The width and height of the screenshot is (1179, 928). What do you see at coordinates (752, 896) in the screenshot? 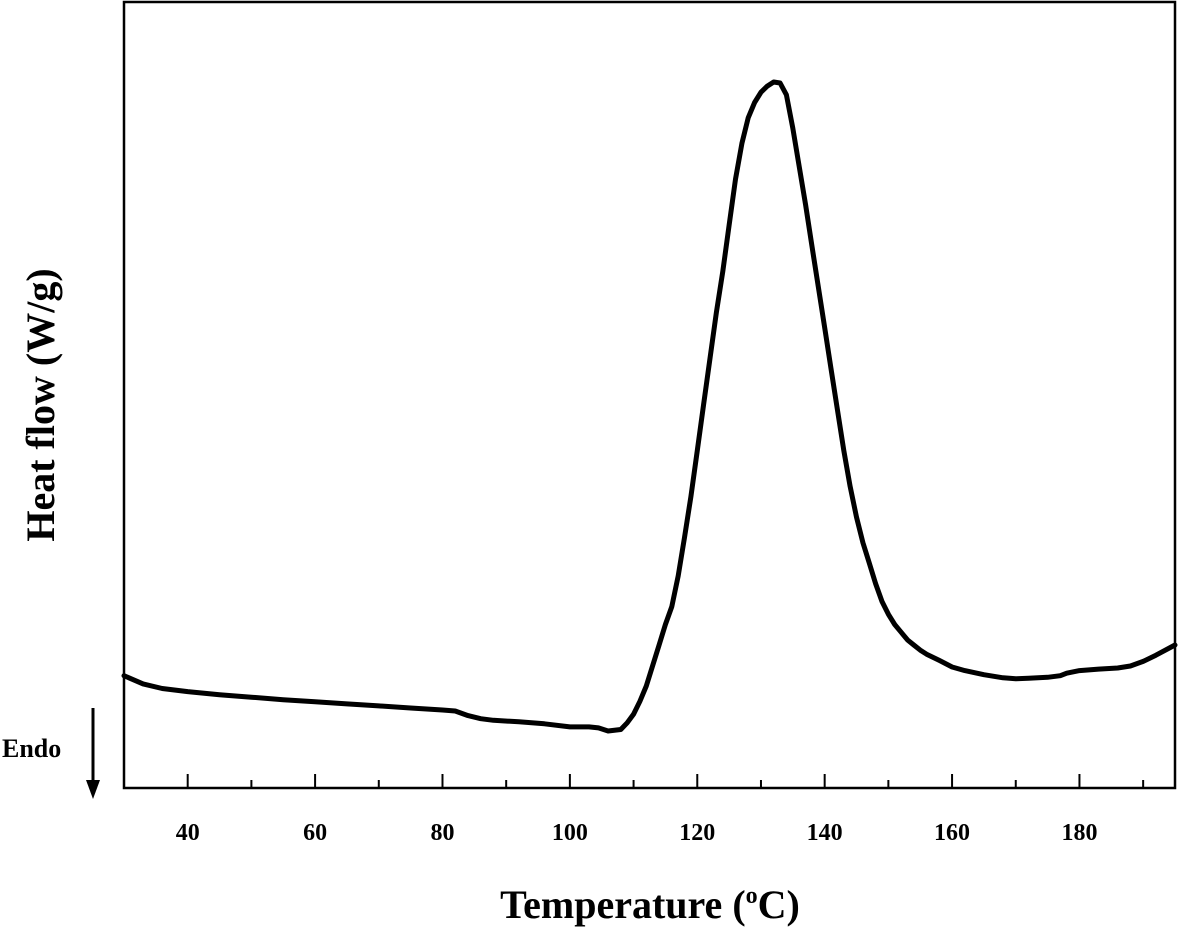
I see `x-axis-title-degree-sup: o` at bounding box center [752, 896].